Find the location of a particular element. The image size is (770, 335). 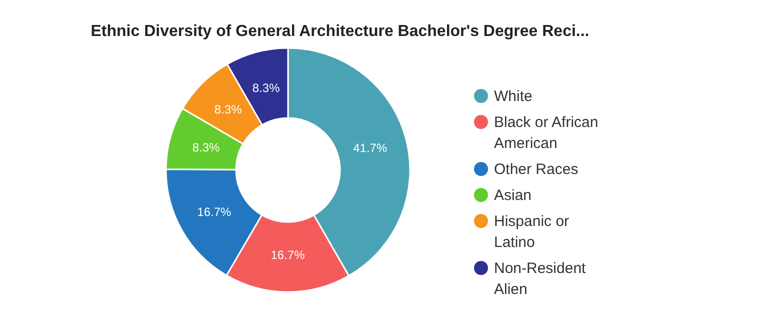

legend-label: Hispanic or Latino is located at coordinates (532, 232).